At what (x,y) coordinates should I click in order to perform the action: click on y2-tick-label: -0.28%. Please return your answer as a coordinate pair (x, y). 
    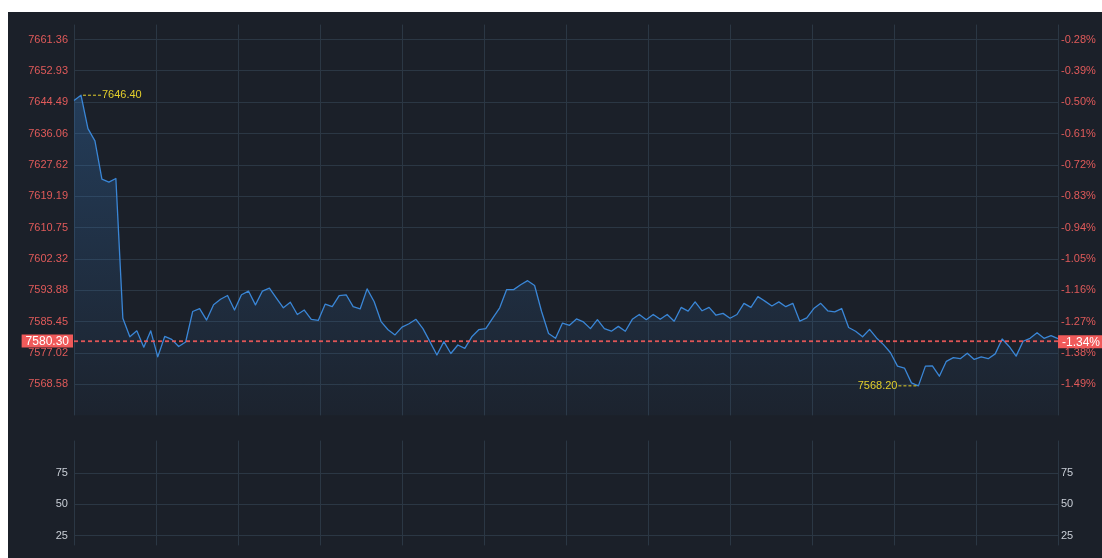
    Looking at the image, I should click on (1079, 38).